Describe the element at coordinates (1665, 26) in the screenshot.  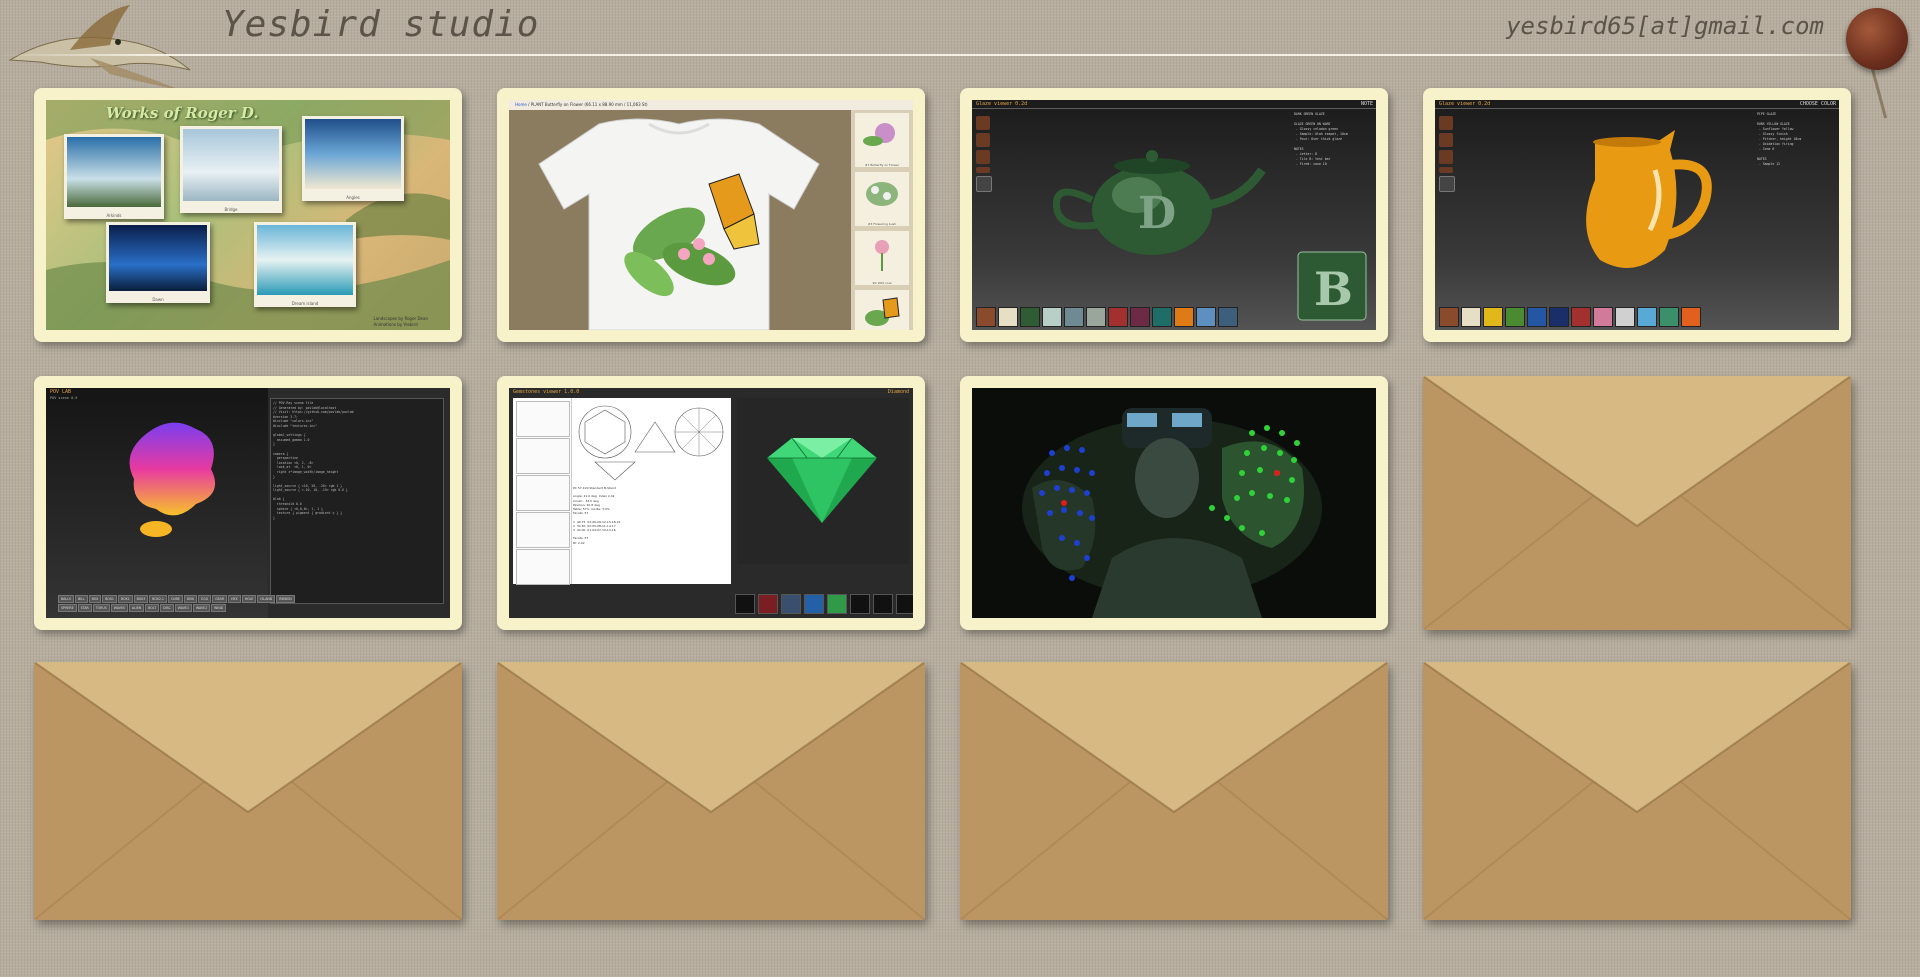
I see `contact-email: yesbird65[at]gmail.com` at that location.